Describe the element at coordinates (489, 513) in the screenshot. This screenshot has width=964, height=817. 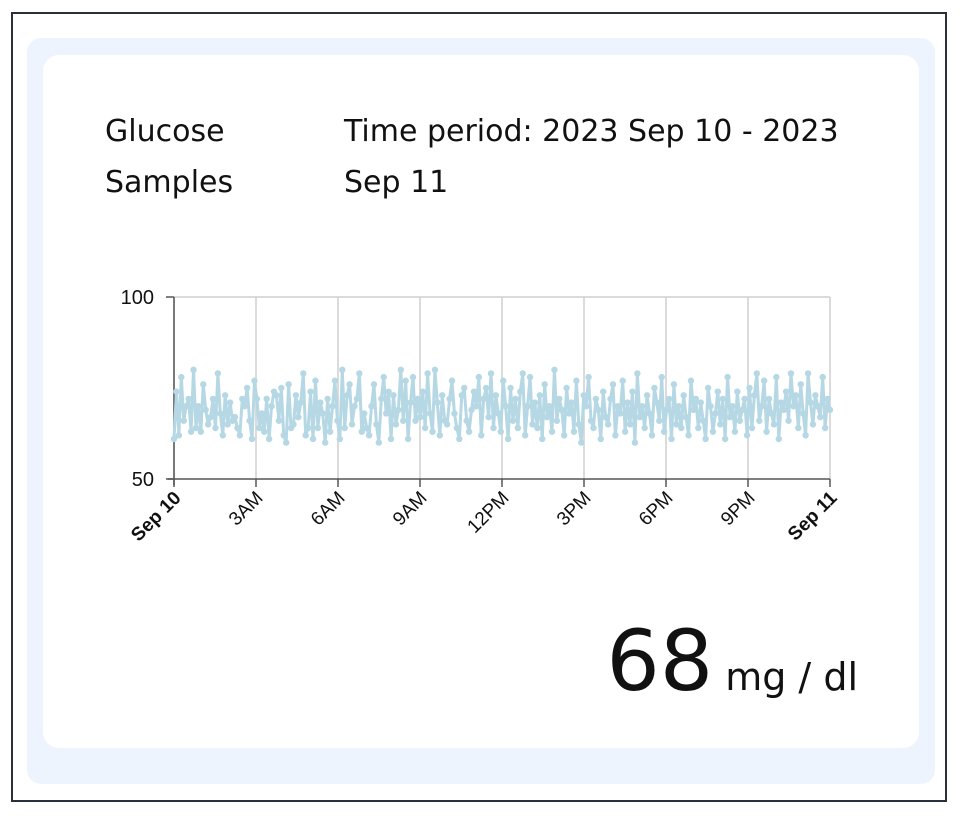
I see `x-tick-label: 12PM` at that location.